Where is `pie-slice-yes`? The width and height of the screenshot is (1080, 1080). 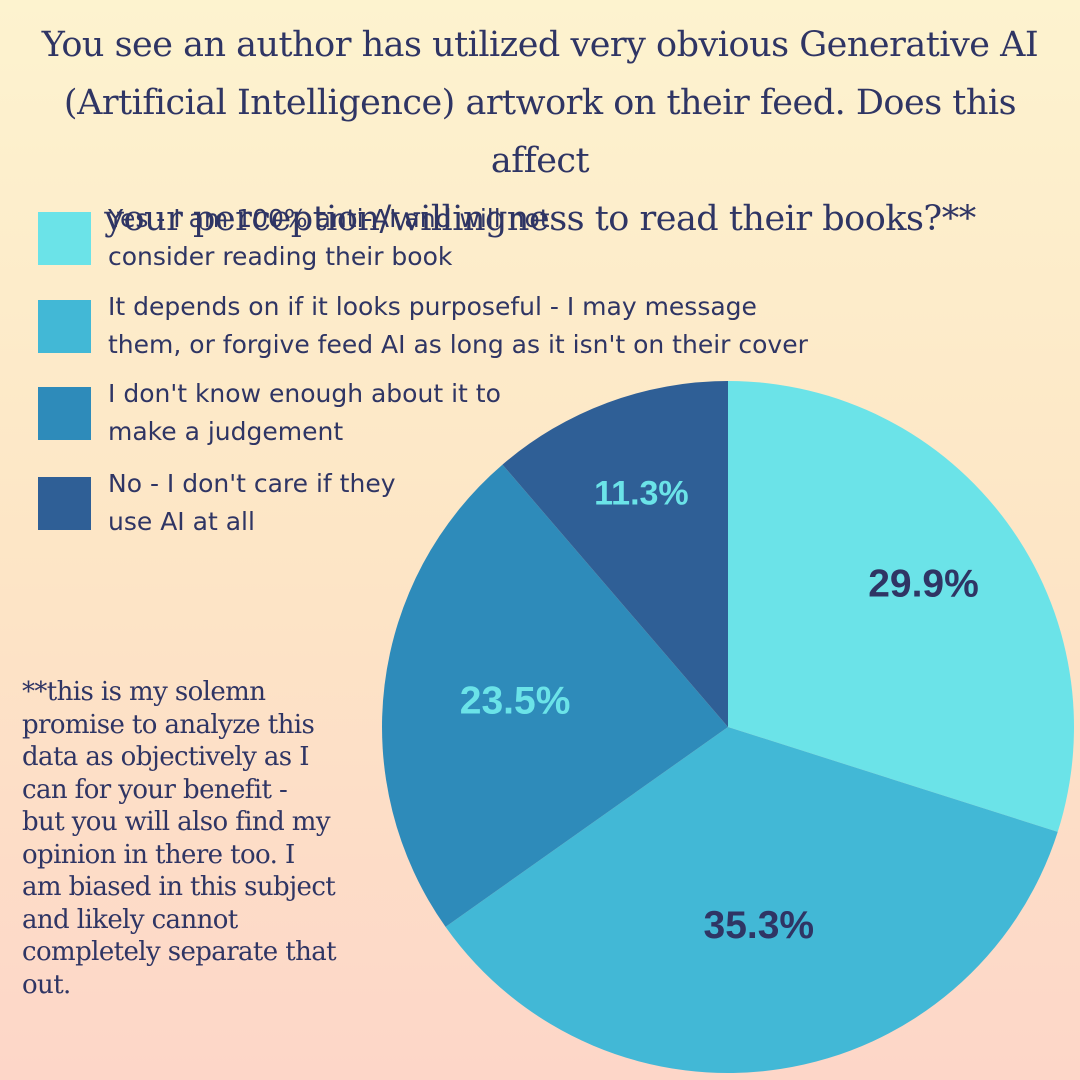 pie-slice-yes is located at coordinates (901, 606).